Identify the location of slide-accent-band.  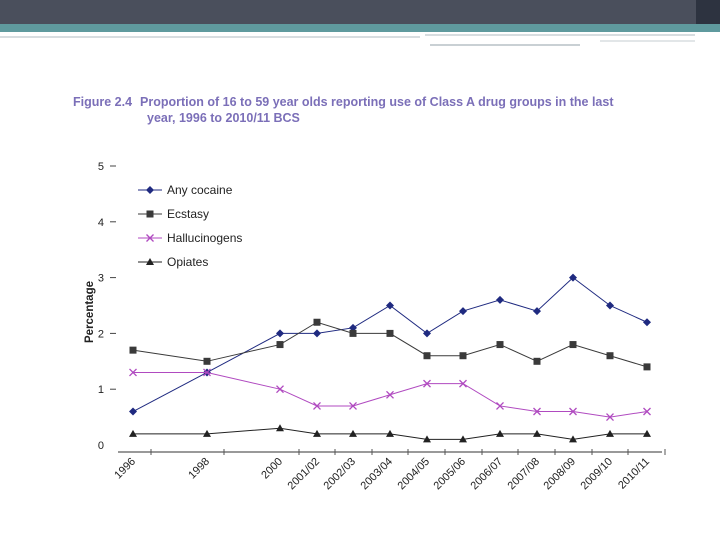
(360, 28).